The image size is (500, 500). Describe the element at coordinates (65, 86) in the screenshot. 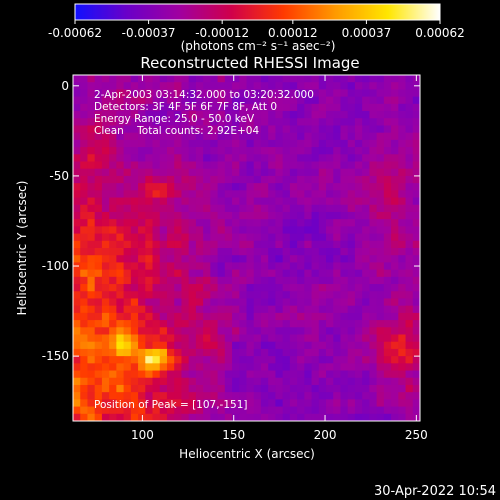

I see `y-tick-label: 0` at that location.